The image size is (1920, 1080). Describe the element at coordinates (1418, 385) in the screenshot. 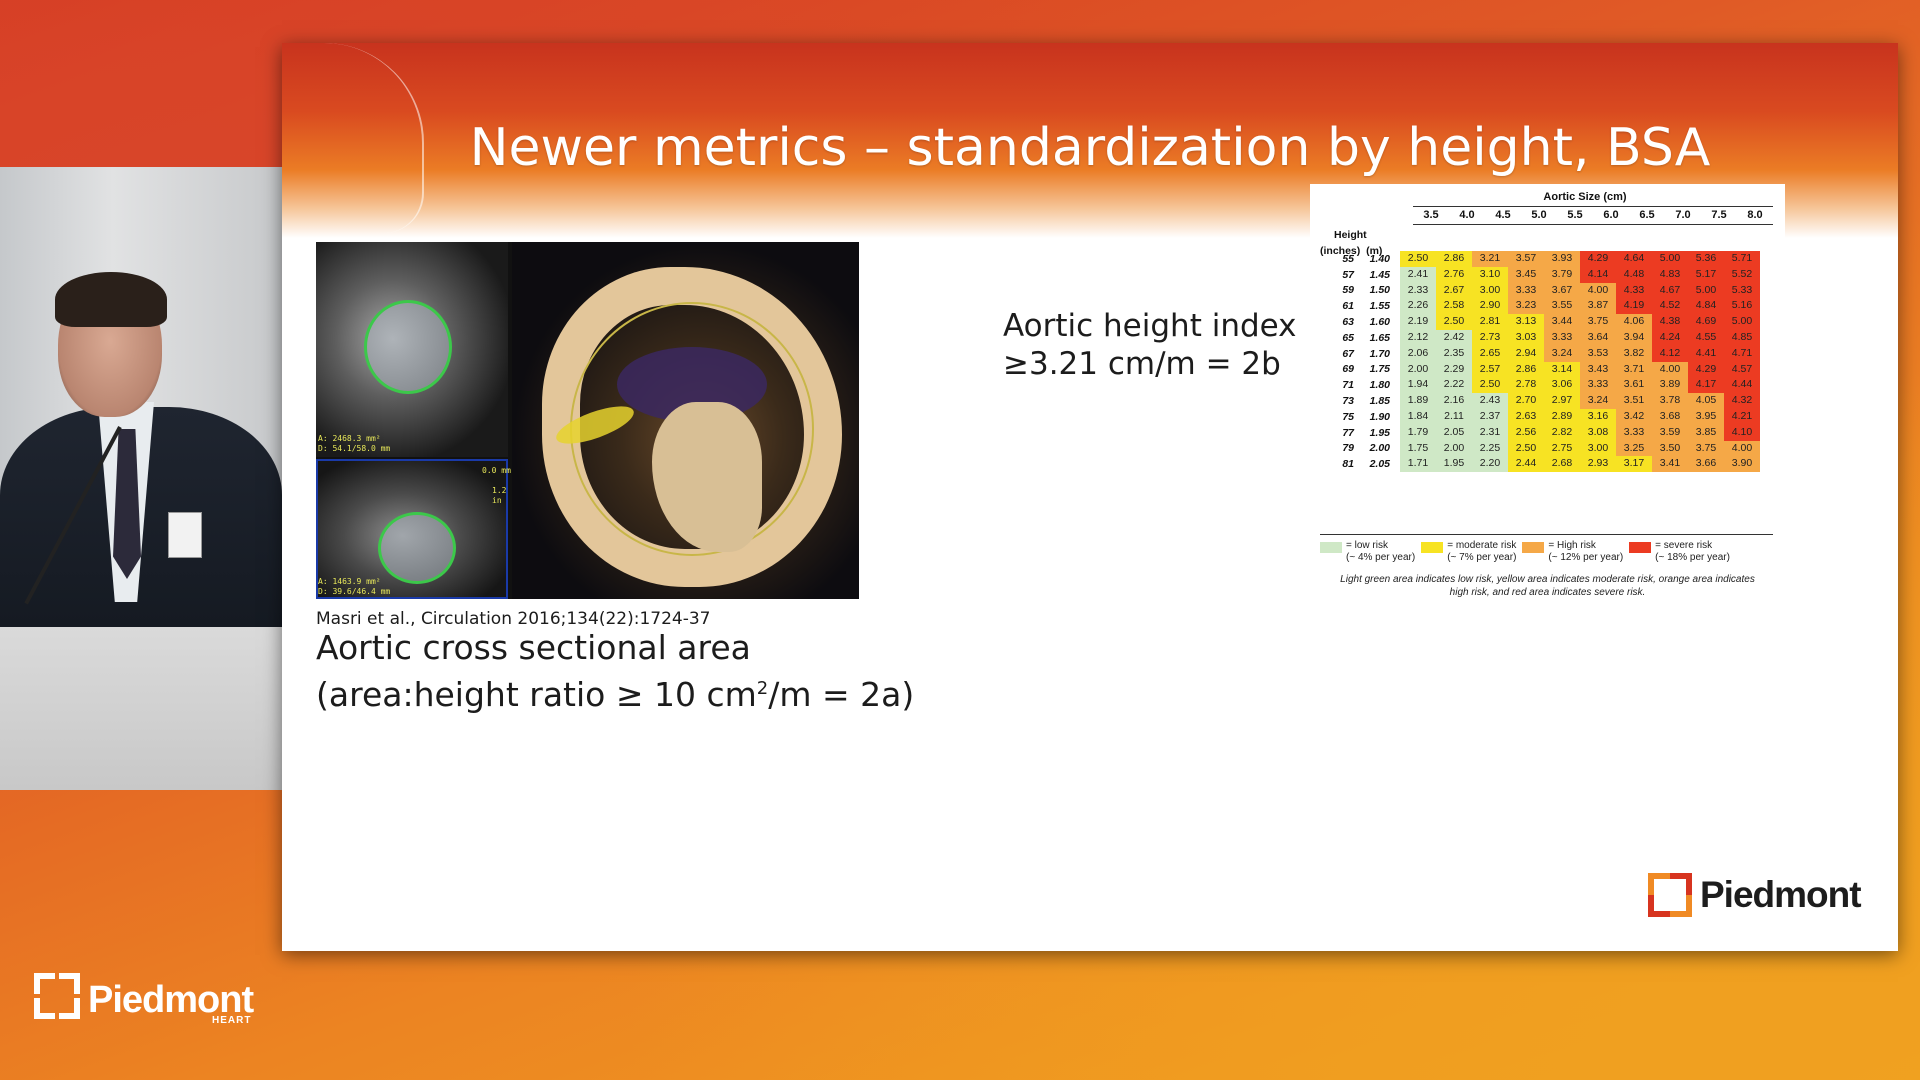

I see `risk-cell: 1.94` at that location.